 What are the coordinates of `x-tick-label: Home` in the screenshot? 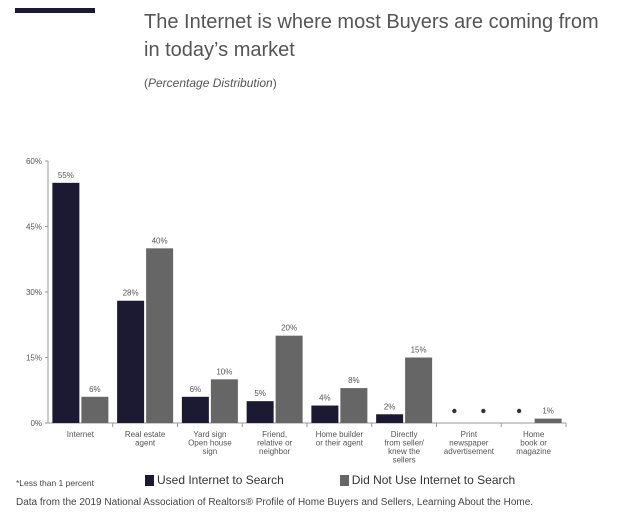 It's located at (534, 434).